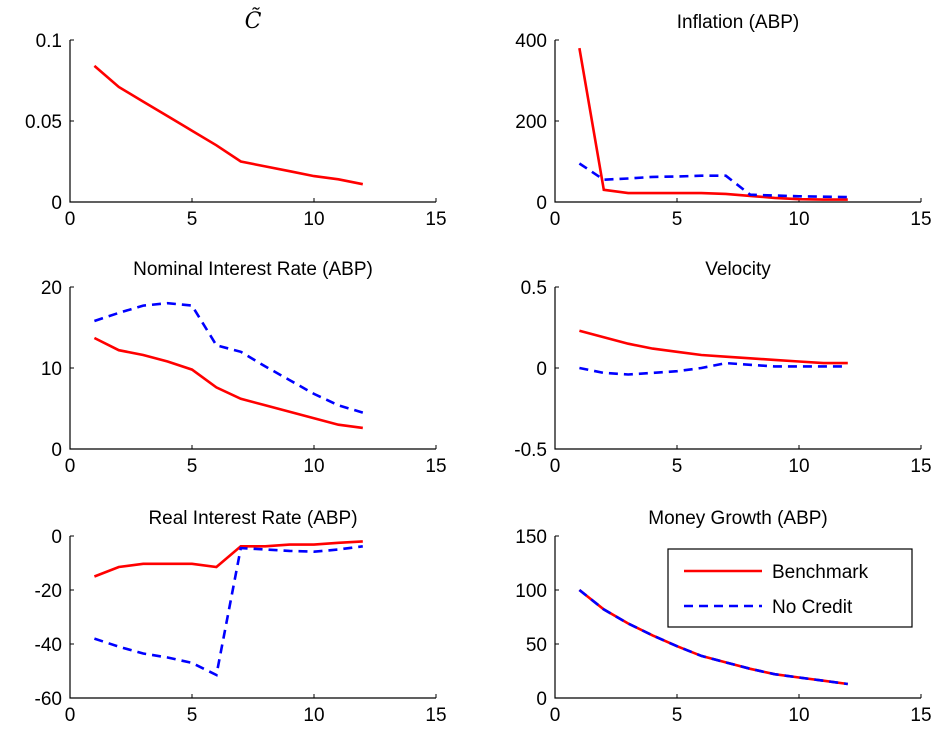 The height and width of the screenshot is (736, 942). Describe the element at coordinates (253, 21) in the screenshot. I see `panel-title: C̃` at that location.